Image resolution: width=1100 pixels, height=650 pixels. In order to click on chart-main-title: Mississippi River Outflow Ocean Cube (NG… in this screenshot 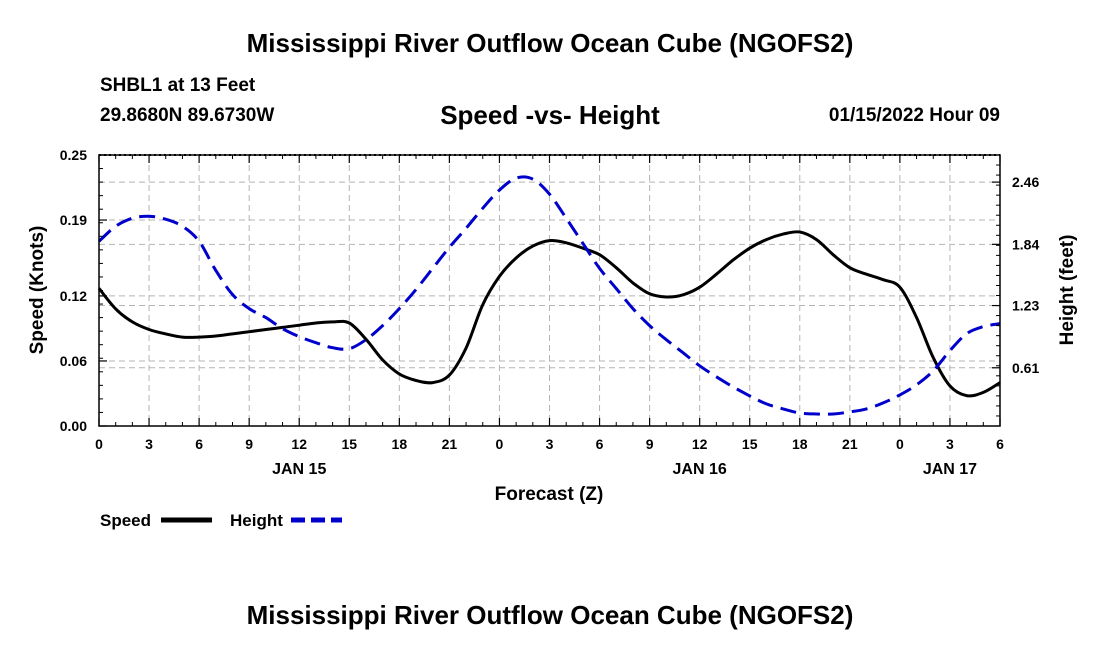, I will do `click(550, 43)`.